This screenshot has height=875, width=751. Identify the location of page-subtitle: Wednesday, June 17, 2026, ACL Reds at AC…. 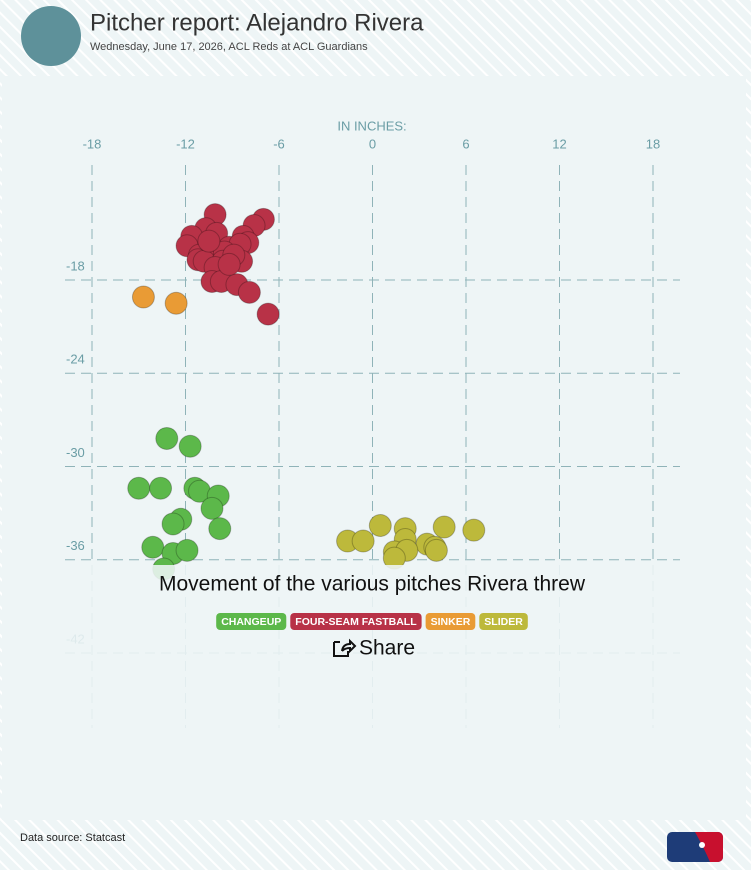
(229, 47).